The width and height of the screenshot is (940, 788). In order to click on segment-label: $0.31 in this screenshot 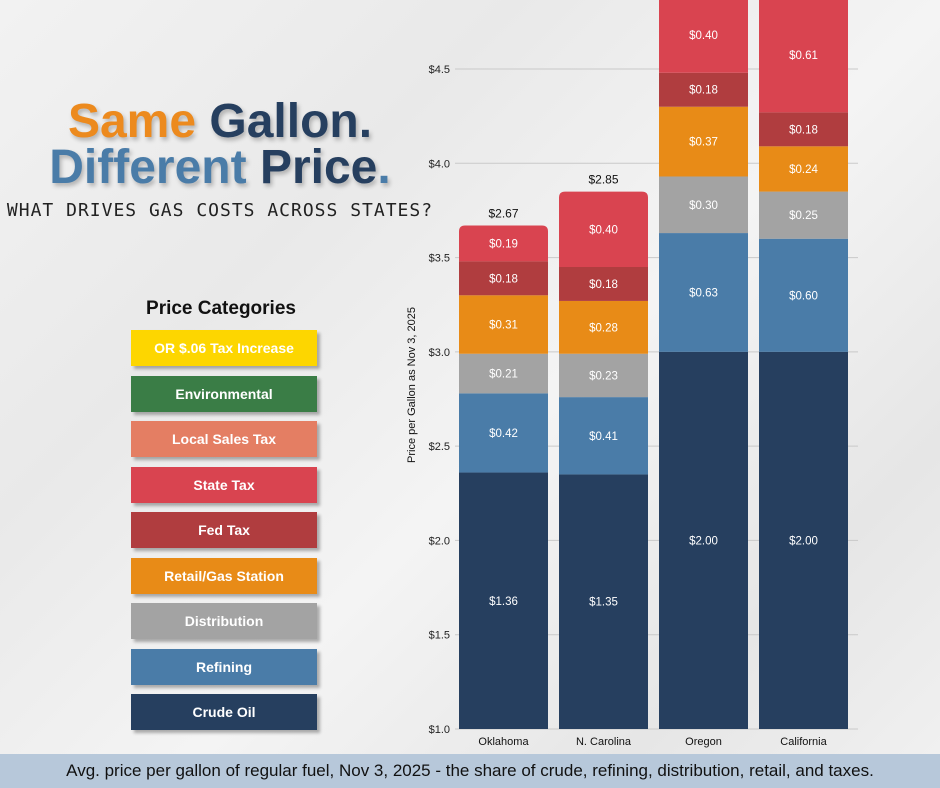, I will do `click(503, 326)`.